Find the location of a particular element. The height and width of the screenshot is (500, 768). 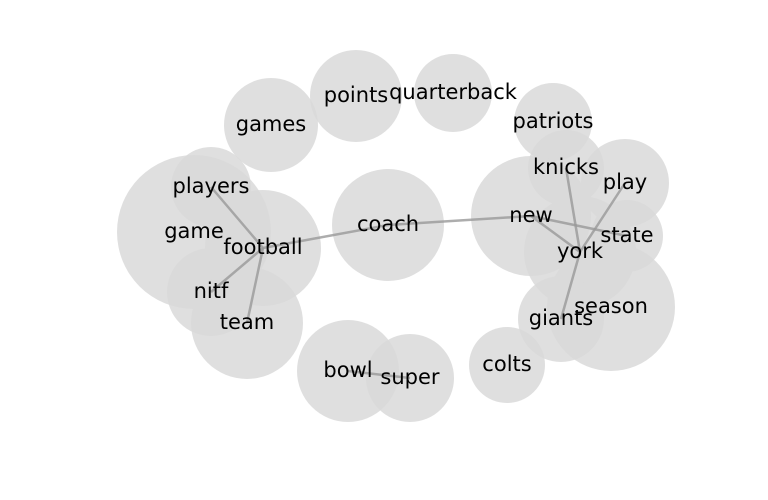

edge-york-play is located at coordinates (602, 217).